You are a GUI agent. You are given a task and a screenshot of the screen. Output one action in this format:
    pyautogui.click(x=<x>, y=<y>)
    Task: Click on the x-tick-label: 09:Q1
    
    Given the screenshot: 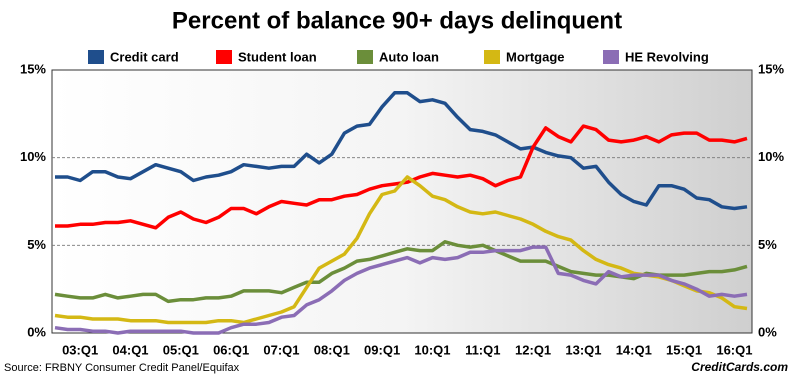 What is the action you would take?
    pyautogui.click(x=382, y=349)
    